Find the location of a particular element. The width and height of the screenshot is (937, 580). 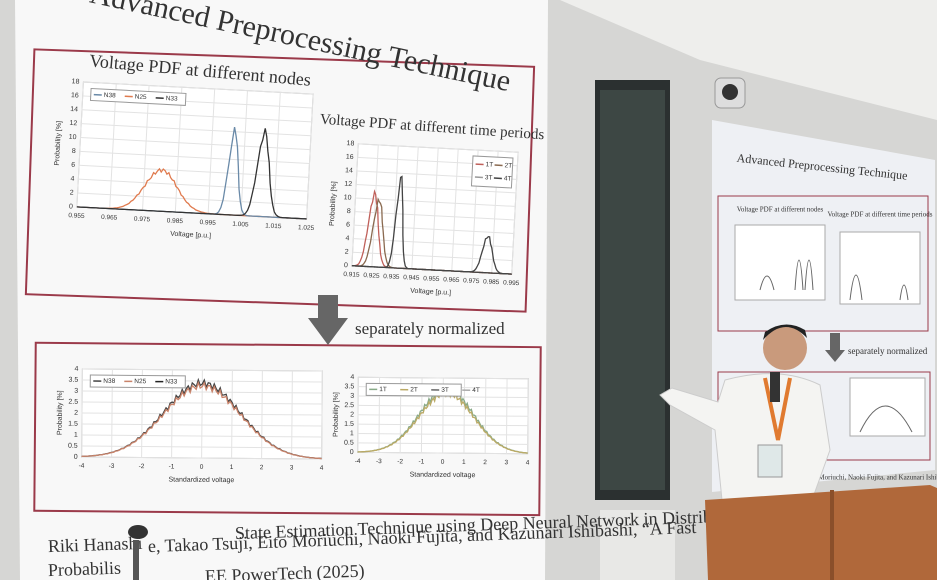

x-tick-label: -3 is located at coordinates (112, 466).